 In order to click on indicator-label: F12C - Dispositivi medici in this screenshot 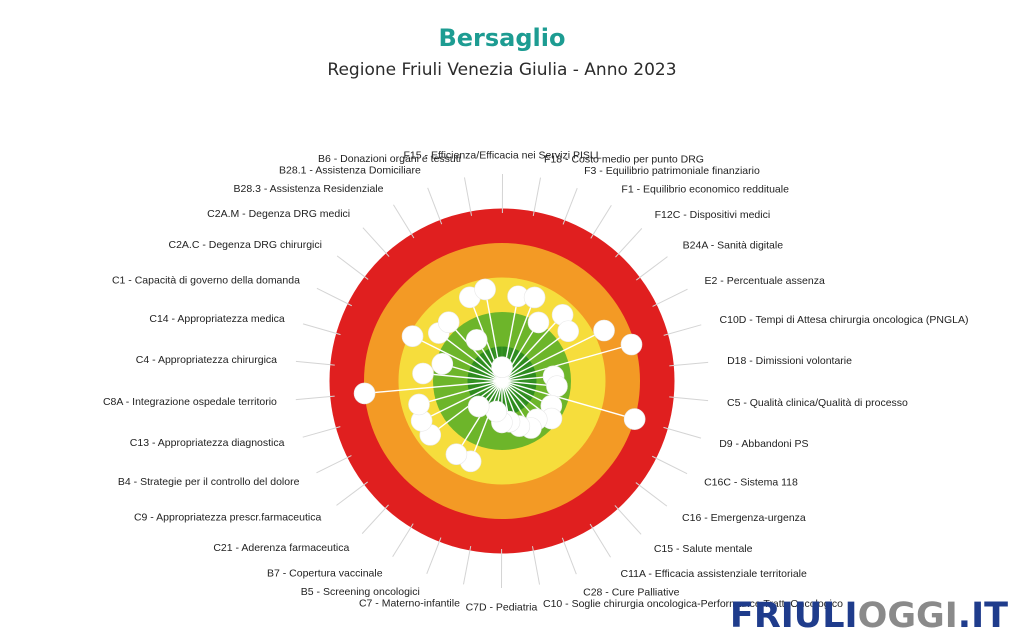, I will do `click(713, 215)`.